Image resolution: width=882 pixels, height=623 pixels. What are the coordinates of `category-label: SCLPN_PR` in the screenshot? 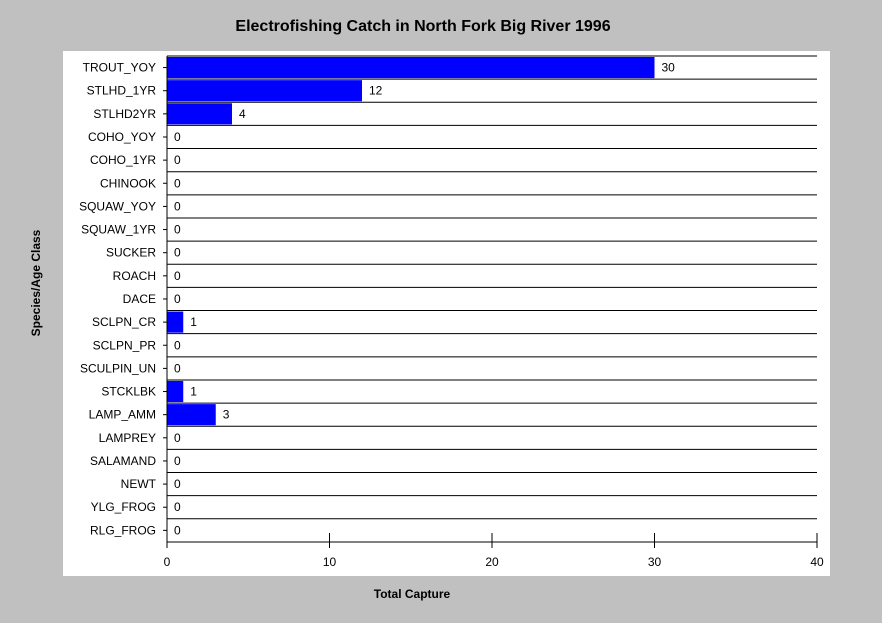 It's located at (125, 345).